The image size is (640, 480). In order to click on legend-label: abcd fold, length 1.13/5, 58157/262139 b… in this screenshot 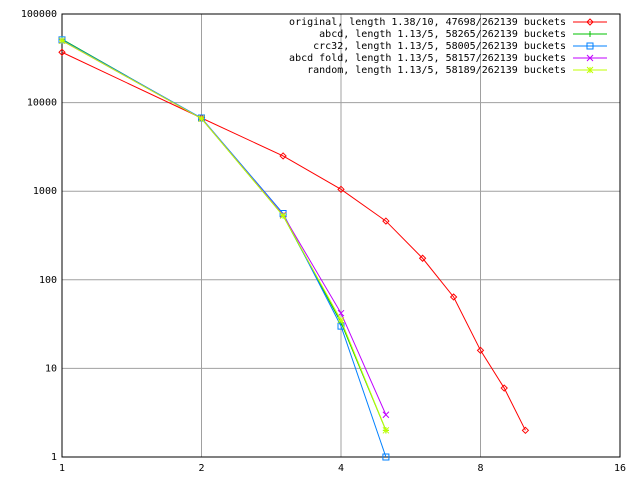, I will do `click(427, 58)`.